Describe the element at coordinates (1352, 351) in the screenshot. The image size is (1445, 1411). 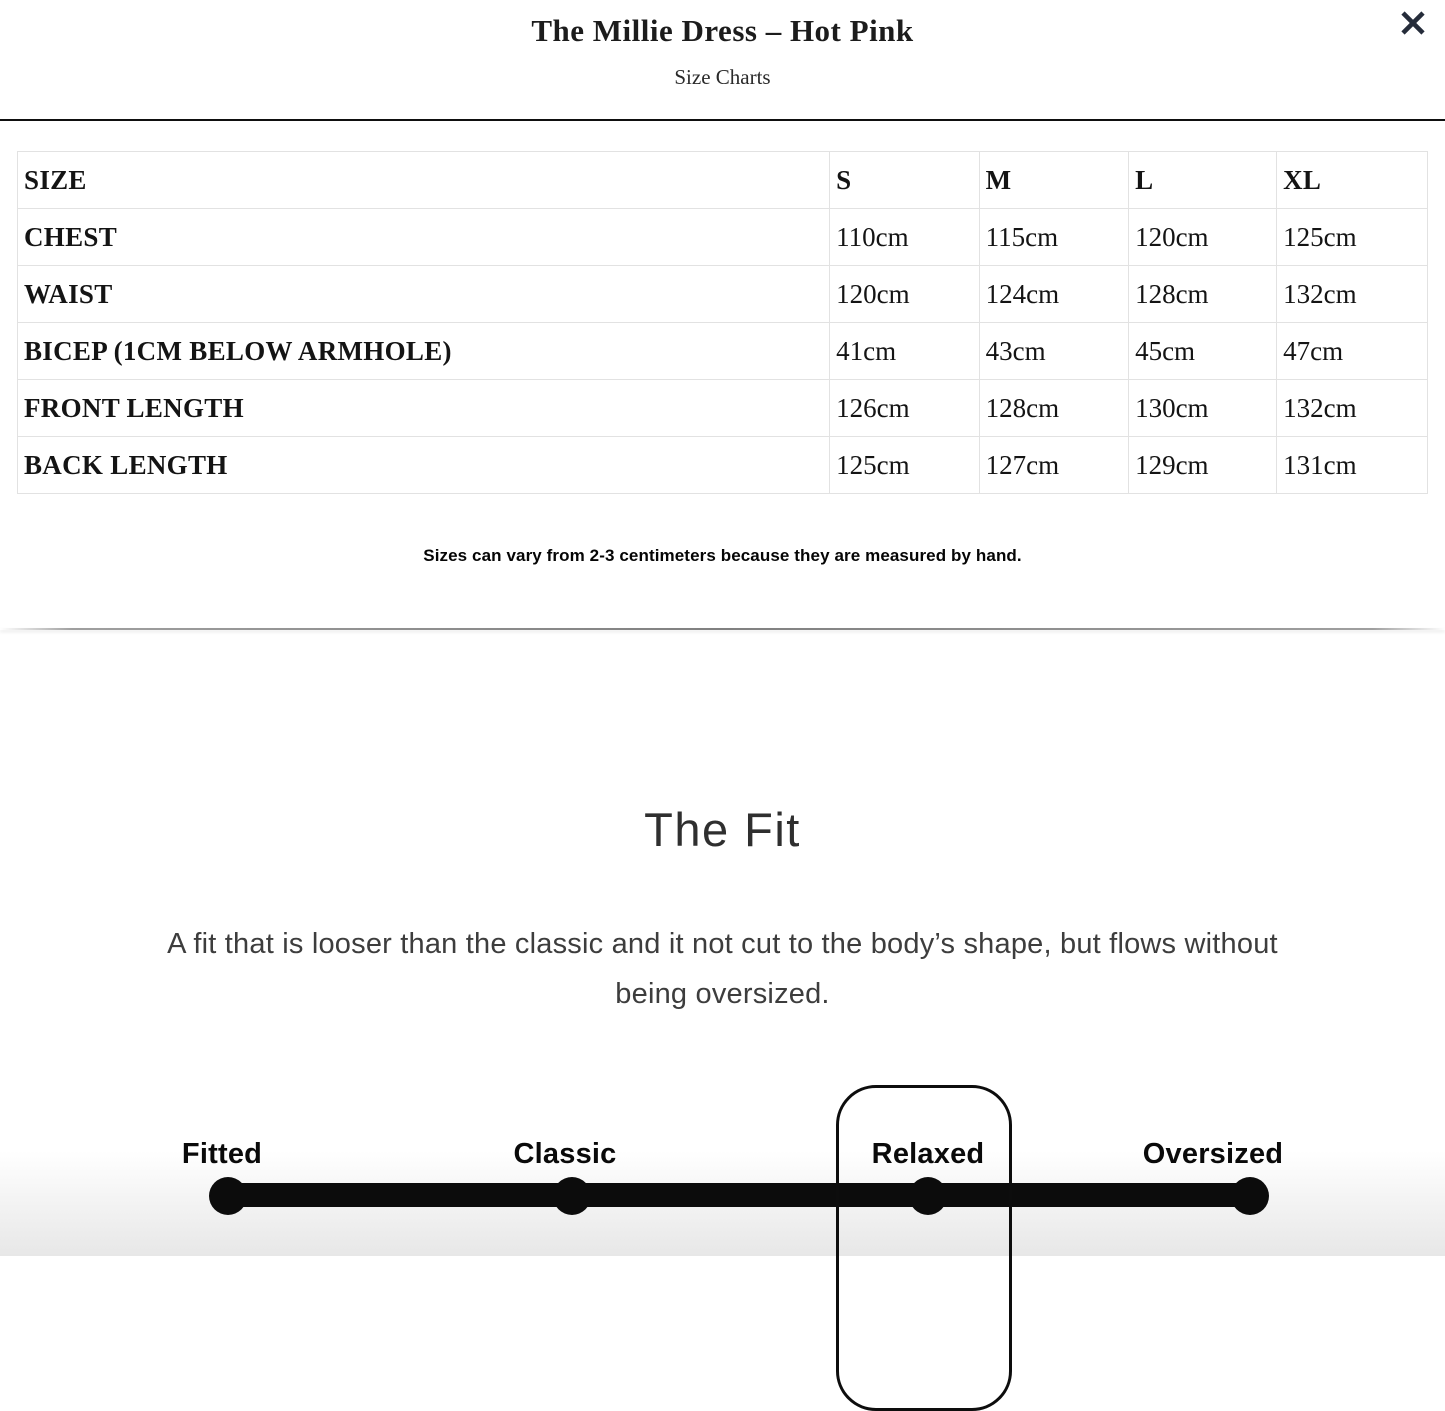
I see `table-cell: 47cm` at that location.